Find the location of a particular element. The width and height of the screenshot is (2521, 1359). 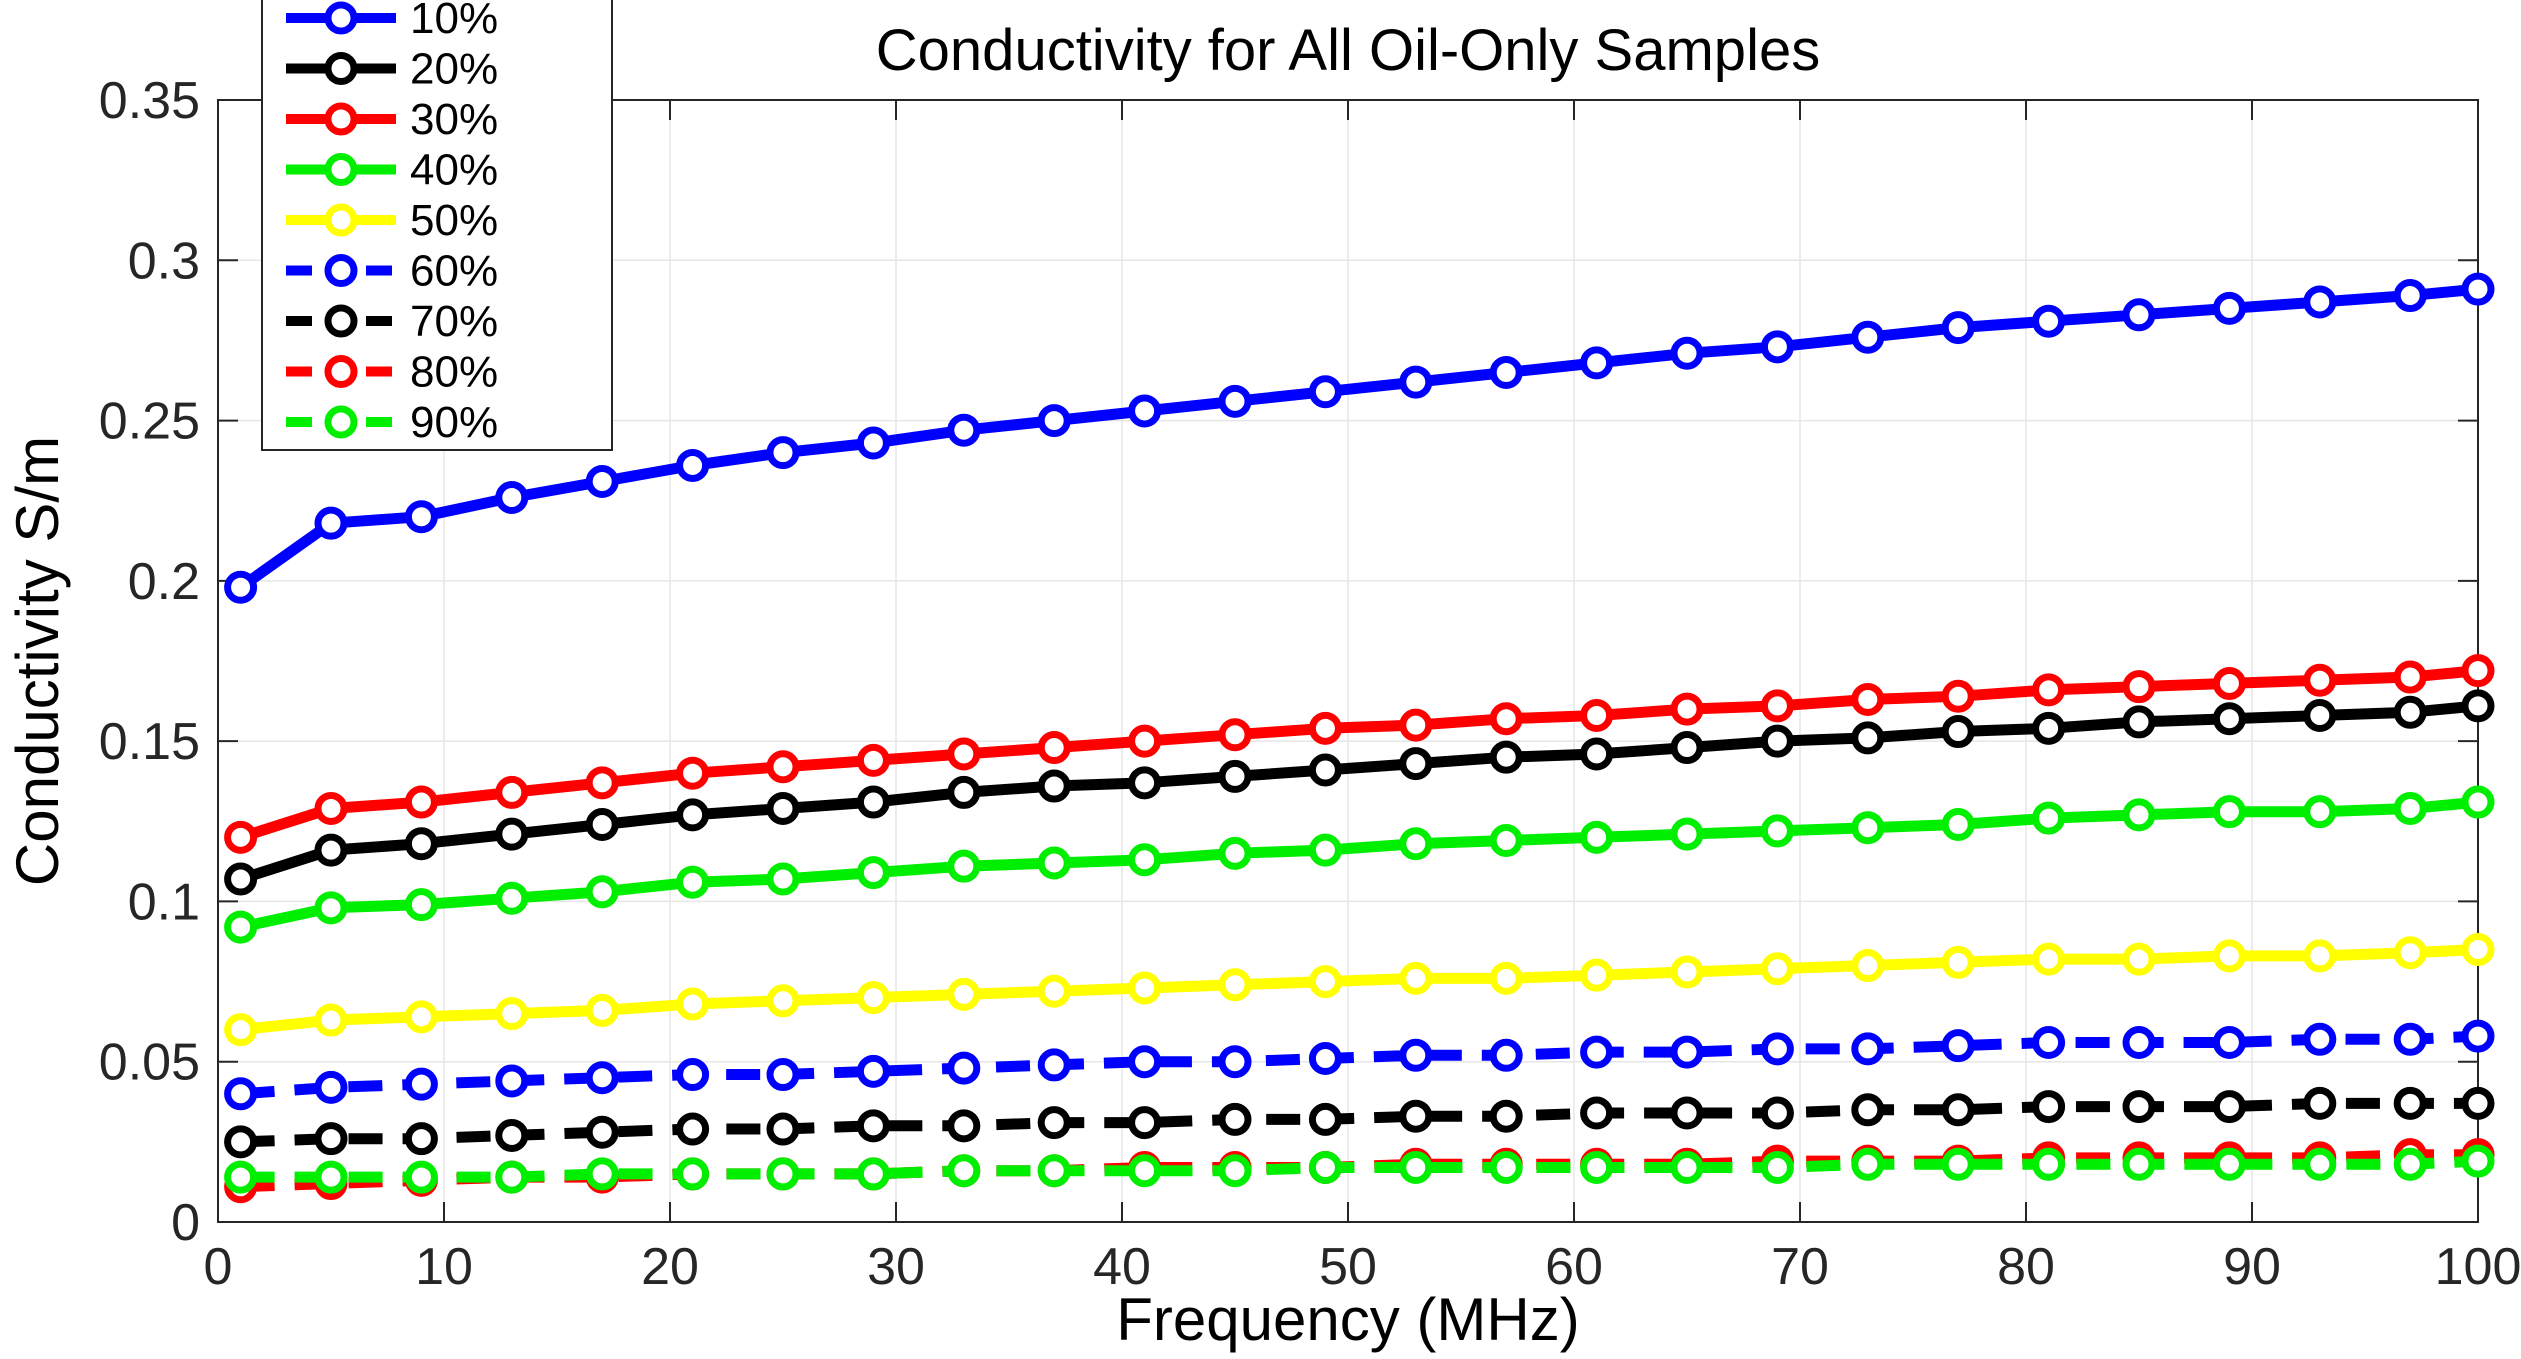

legend-item-90-percent: 90% is located at coordinates (392, 422).